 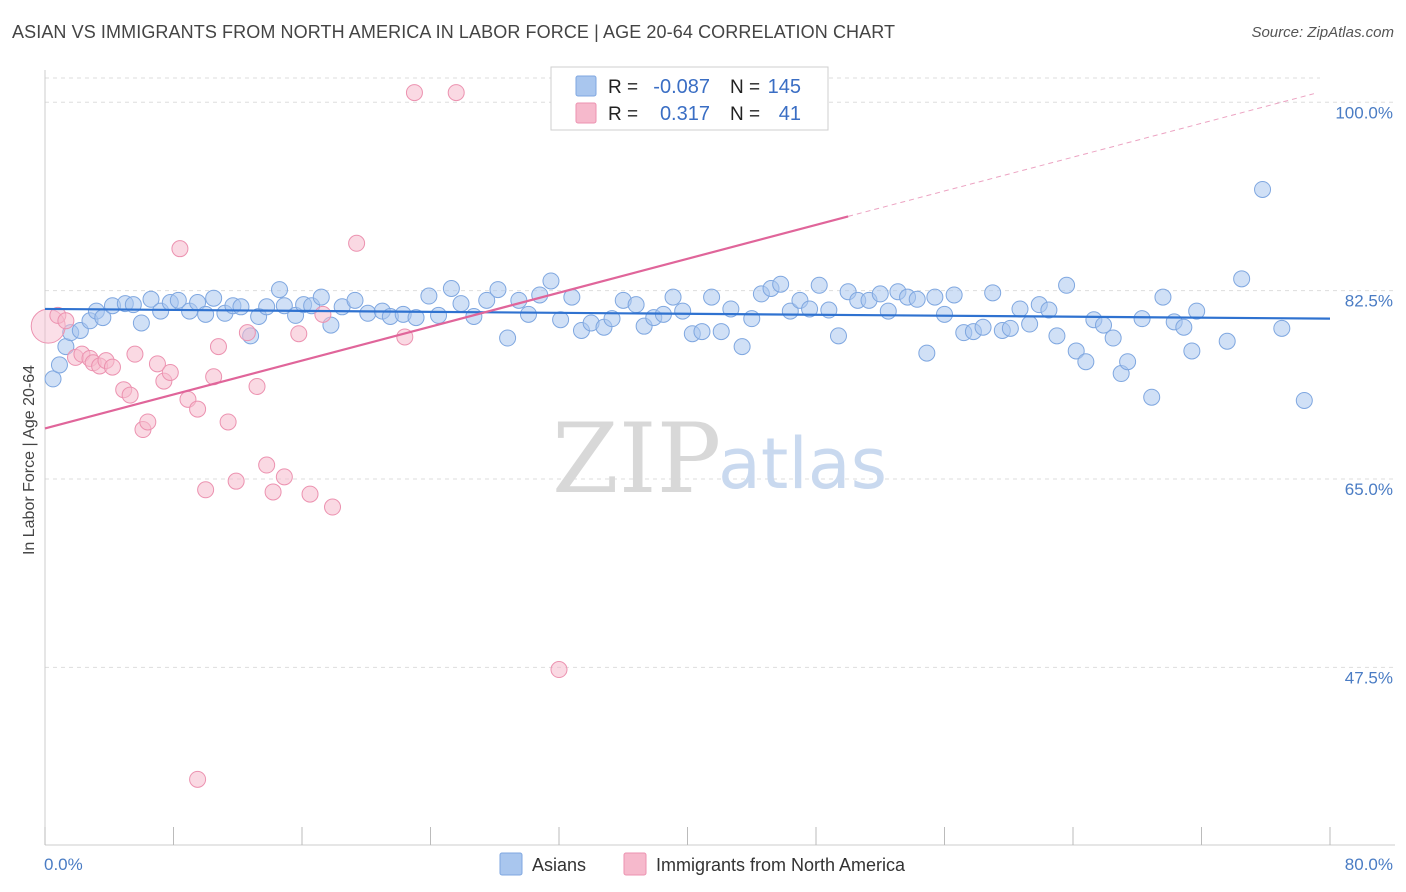 I want to click on trend-line-extension, so click(x=1081, y=155).